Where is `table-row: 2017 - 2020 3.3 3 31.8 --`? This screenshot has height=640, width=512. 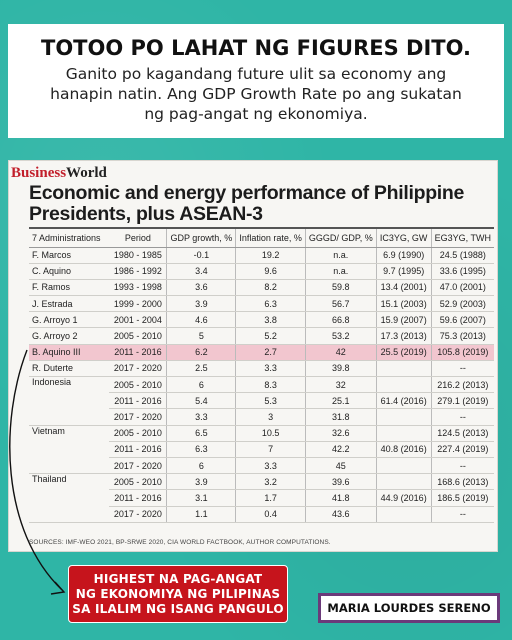 table-row: 2017 - 2020 3.3 3 31.8 -- is located at coordinates (261, 417).